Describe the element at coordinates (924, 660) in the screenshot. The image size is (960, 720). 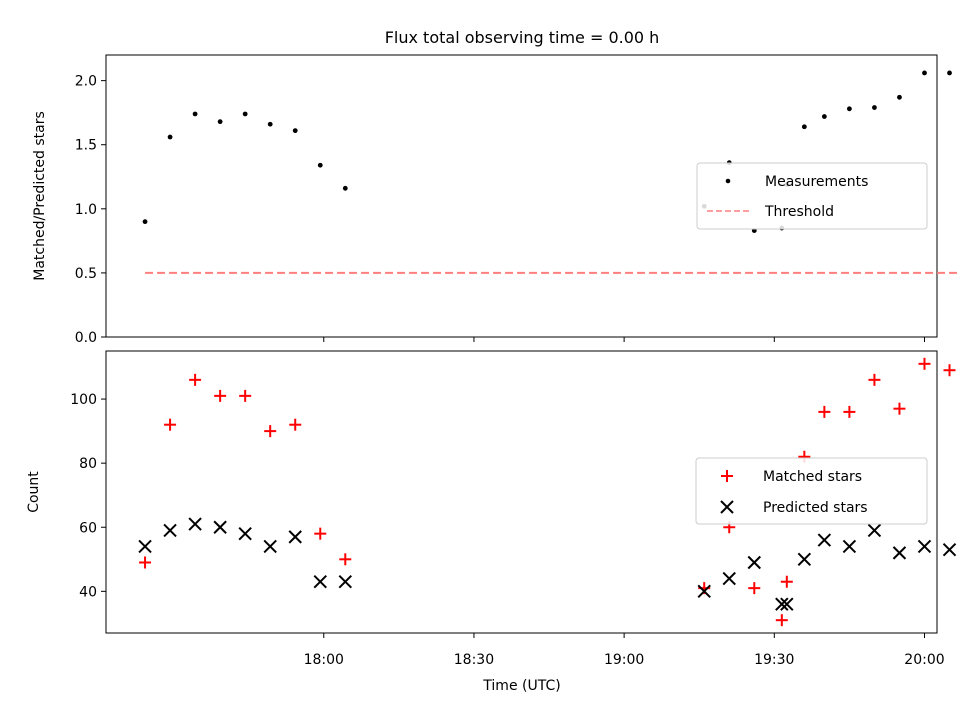
I see `x-tick-label: 20:00` at that location.